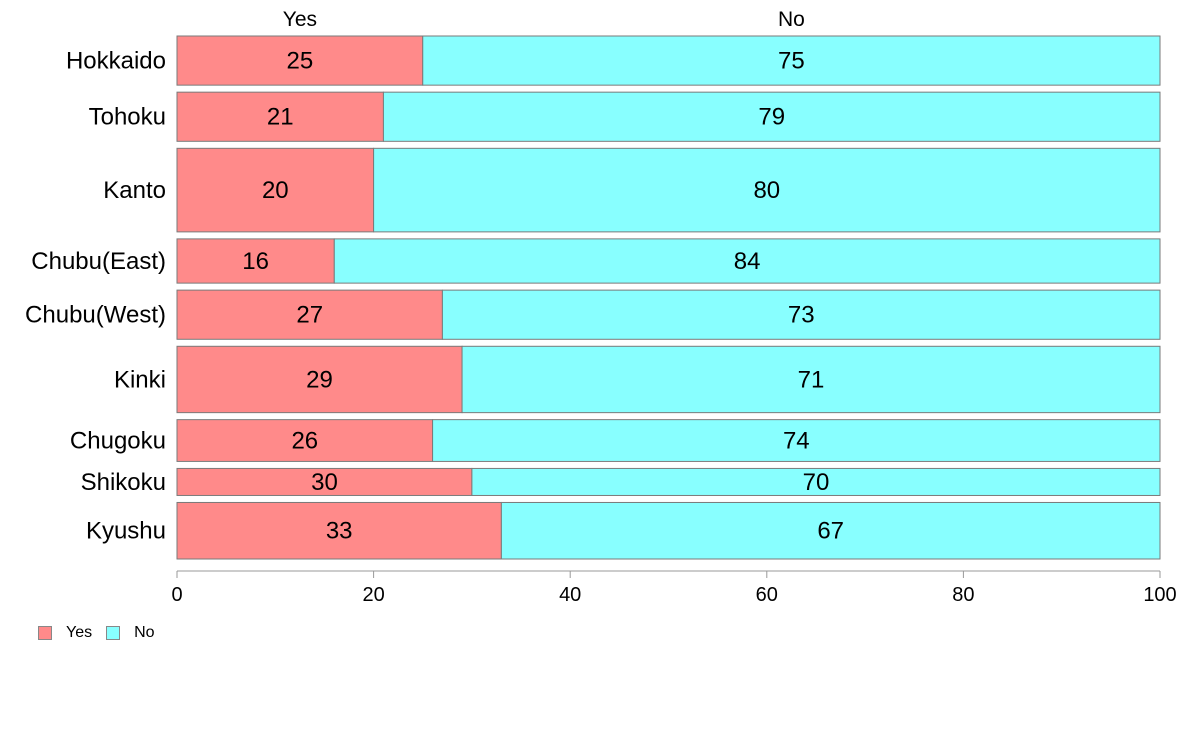 Image resolution: width=1188 pixels, height=736 pixels. Describe the element at coordinates (319, 379) in the screenshot. I see `value-label-yes-kinki: 29` at that location.